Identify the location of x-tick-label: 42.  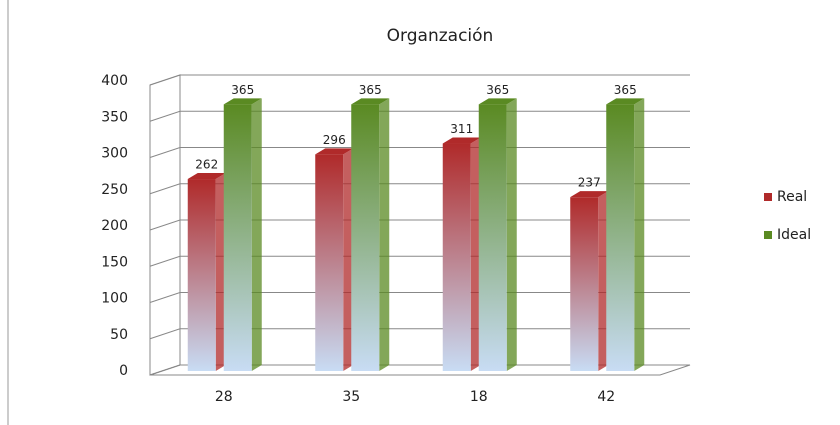
(606, 397).